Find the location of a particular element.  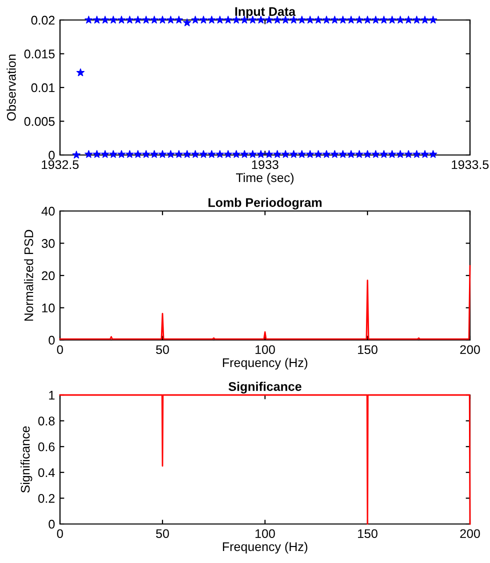

y-tick-label: 0.005 is located at coordinates (39, 121).